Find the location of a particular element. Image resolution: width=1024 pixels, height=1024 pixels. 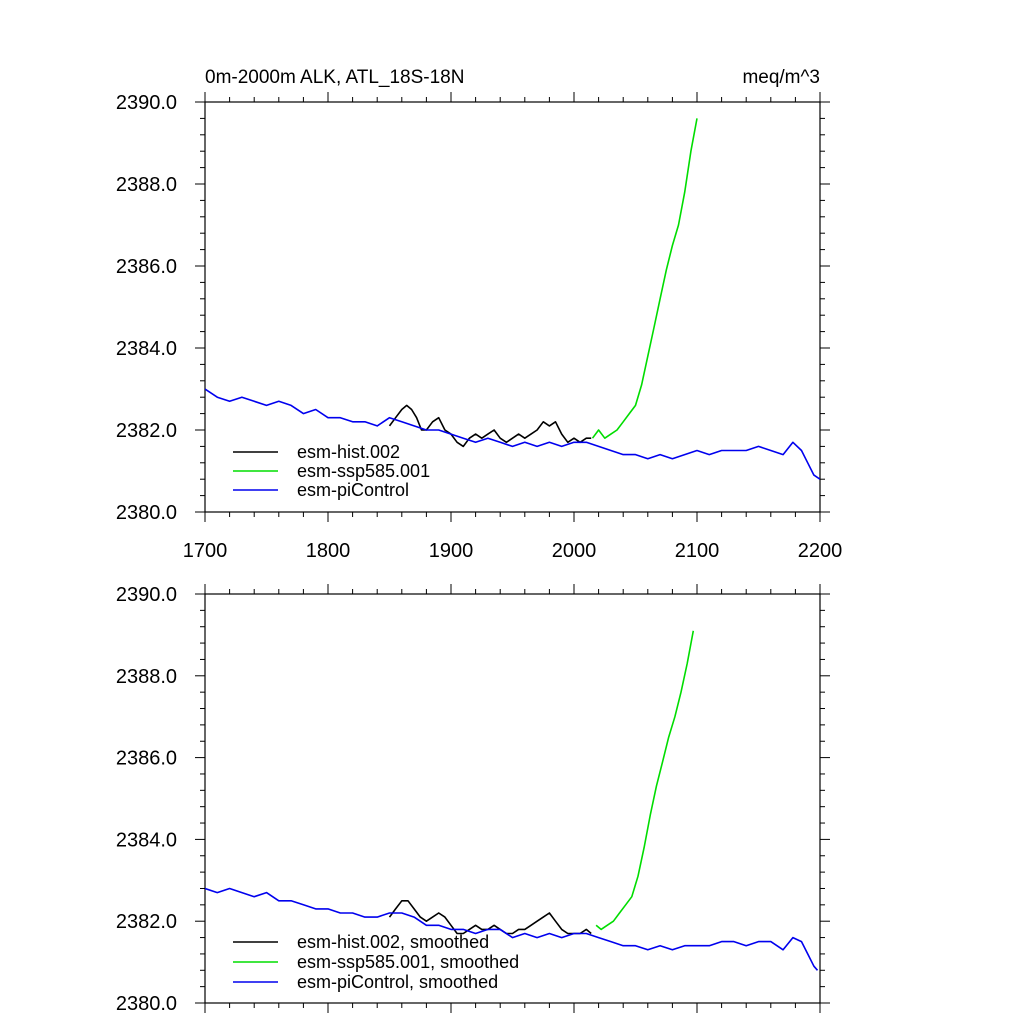

legend-label-esm-picontrol: esm-piControl is located at coordinates (353, 490).